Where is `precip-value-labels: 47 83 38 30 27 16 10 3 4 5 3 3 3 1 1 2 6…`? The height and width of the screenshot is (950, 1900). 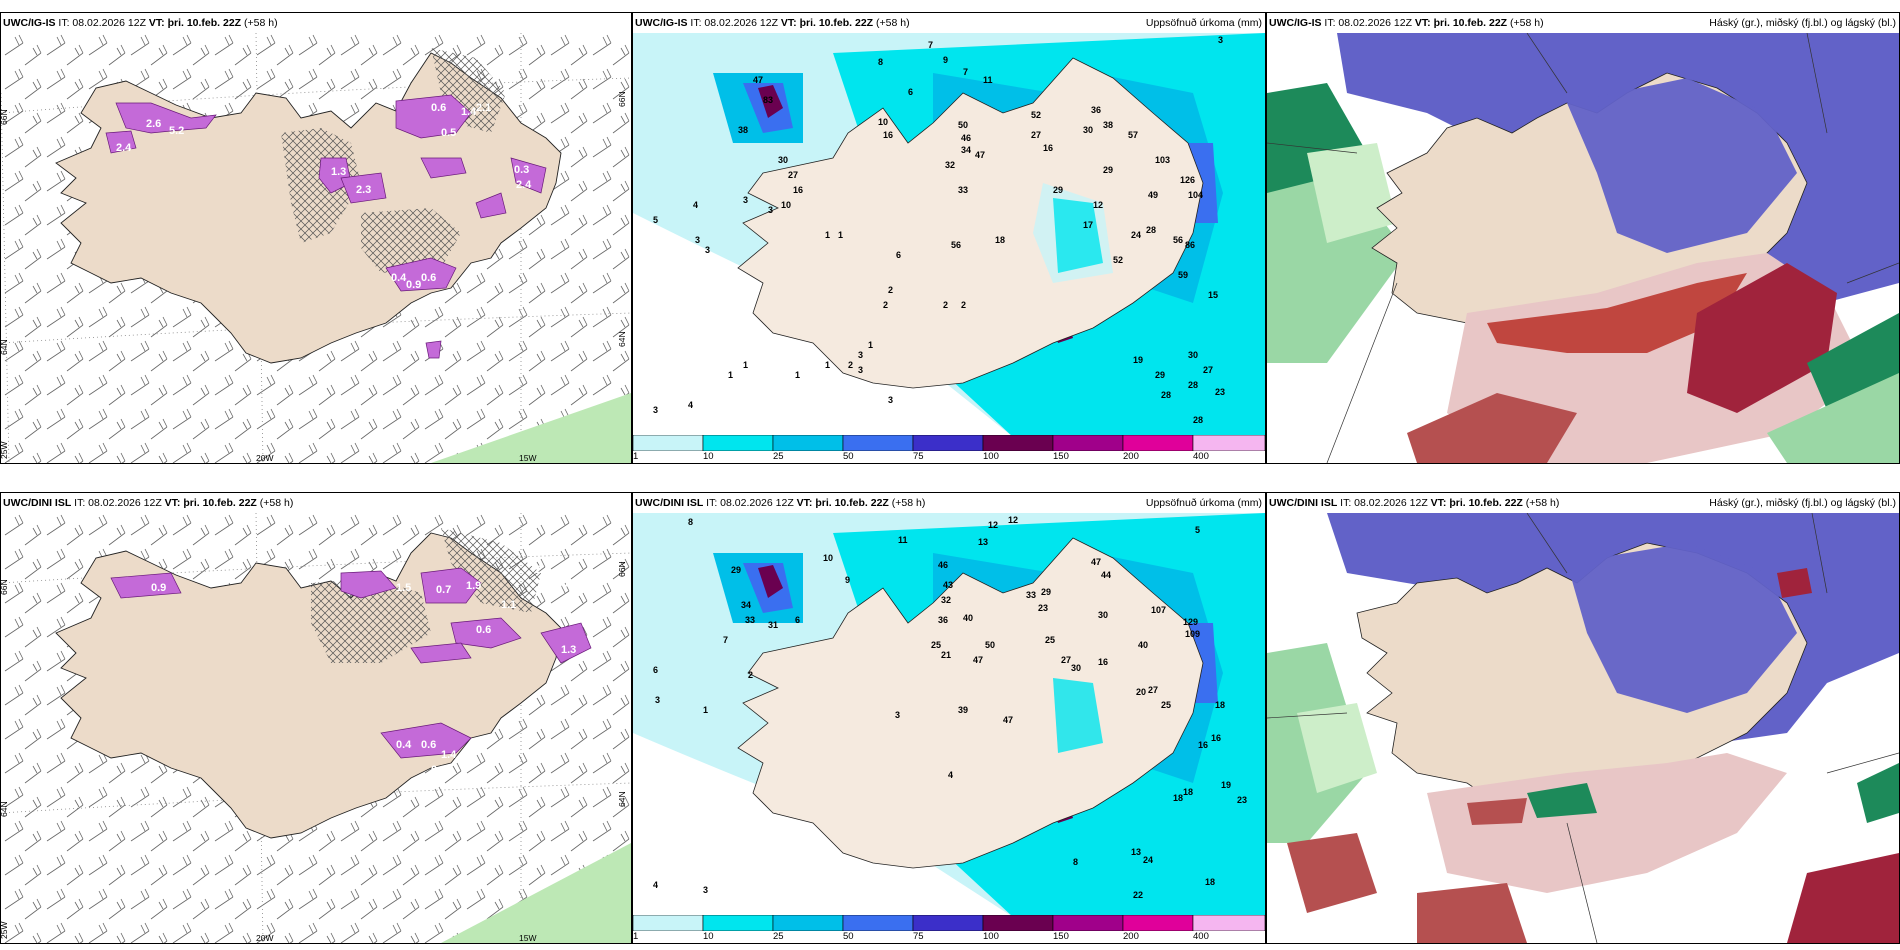 precip-value-labels: 47 83 38 30 27 16 10 3 4 5 3 3 3 1 1 2 6… is located at coordinates (939, 230).